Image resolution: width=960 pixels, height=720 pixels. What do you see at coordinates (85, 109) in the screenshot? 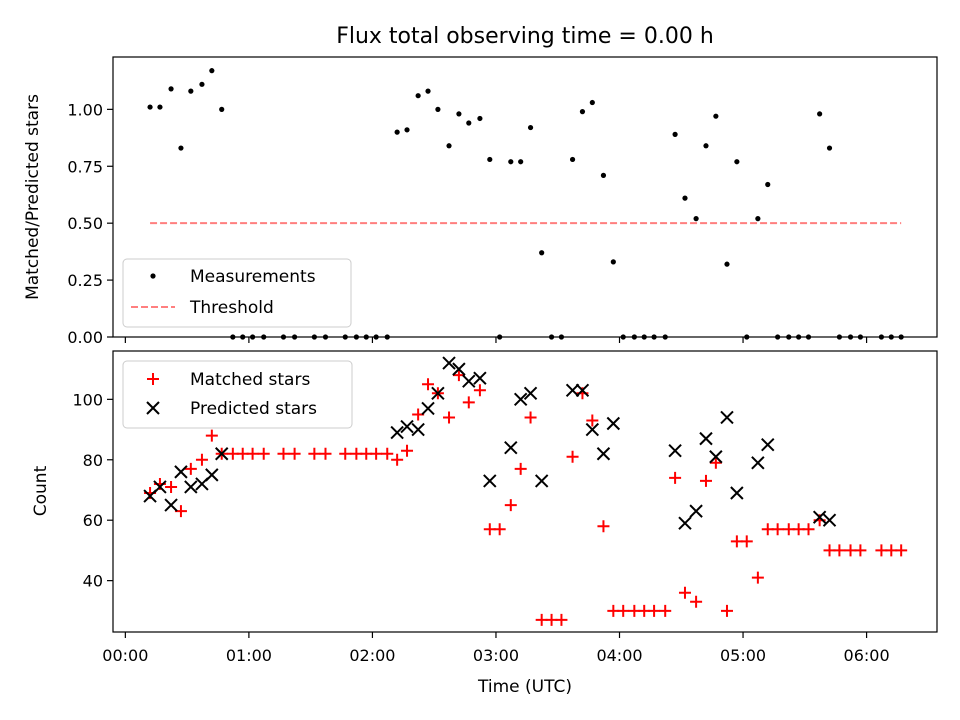
I see `top-y-tick-label: 1.00` at bounding box center [85, 109].